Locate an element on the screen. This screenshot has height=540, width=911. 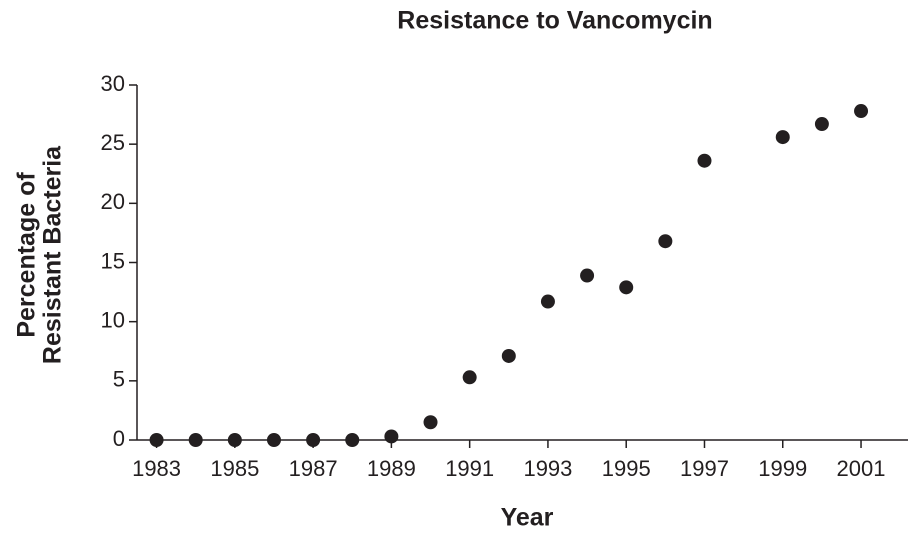
x-tick-label: 1991 is located at coordinates (469, 468).